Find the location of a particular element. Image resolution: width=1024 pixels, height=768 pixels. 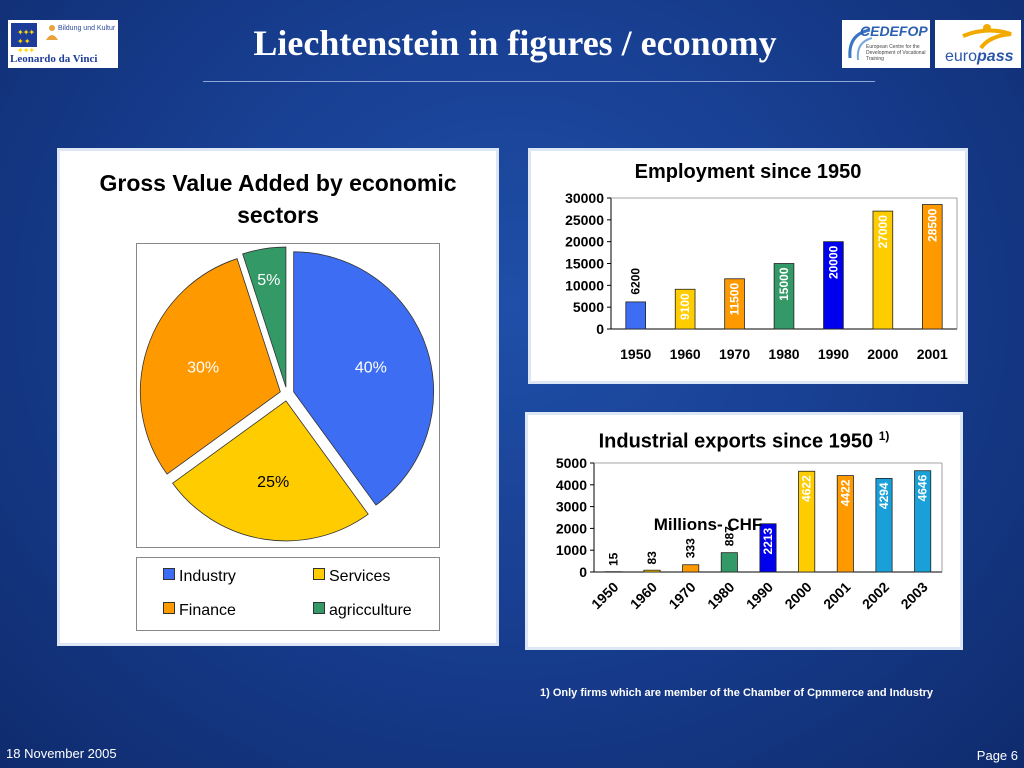

pie-legend: Industry Services Finance agricculture is located at coordinates (288, 594).